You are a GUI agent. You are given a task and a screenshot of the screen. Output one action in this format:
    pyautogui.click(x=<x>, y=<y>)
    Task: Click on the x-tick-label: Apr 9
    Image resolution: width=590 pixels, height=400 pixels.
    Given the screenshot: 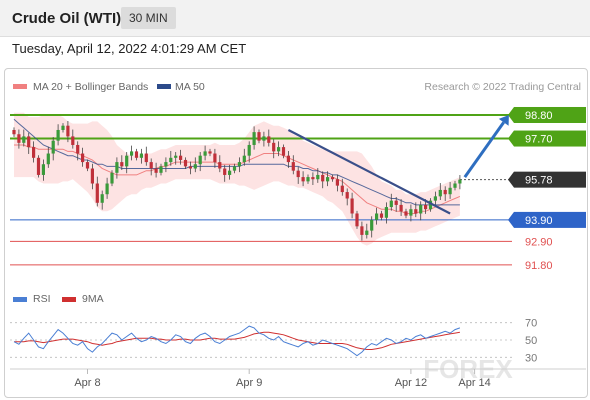 What is the action you would take?
    pyautogui.click(x=249, y=383)
    